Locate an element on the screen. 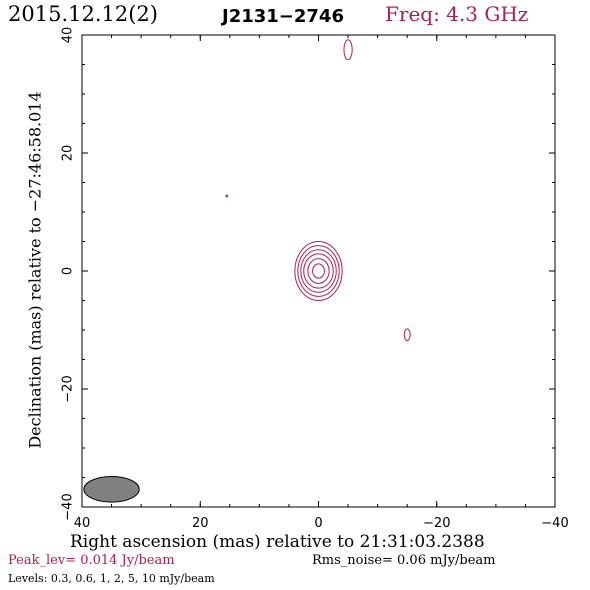  y-tick-label: 0 is located at coordinates (68, 271).